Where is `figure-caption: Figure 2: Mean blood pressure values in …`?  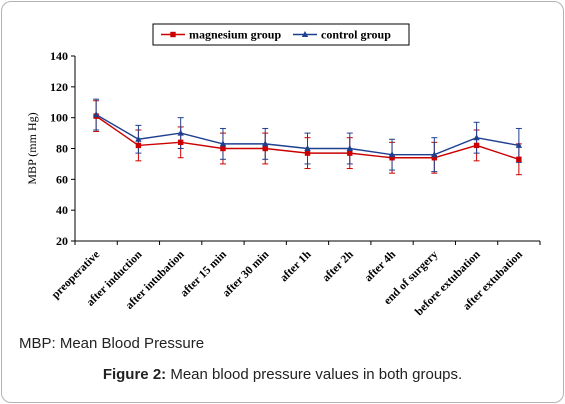
figure-caption: Figure 2: Mean blood pressure values in … is located at coordinates (282, 374).